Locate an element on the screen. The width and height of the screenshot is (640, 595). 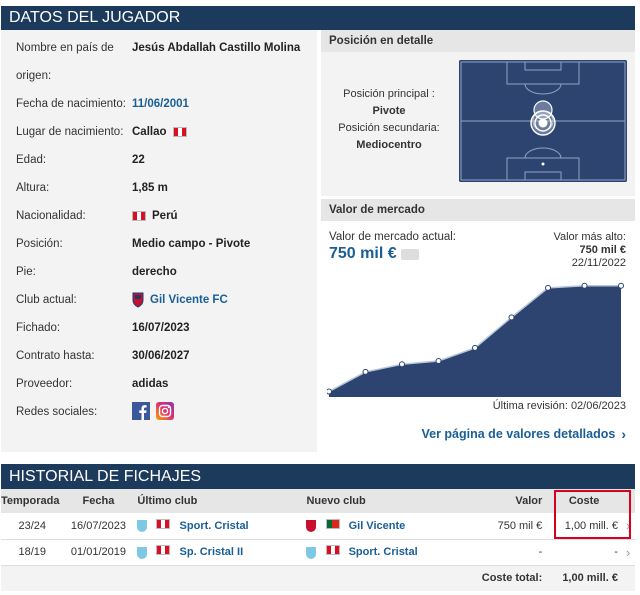
market-value-header: Valor de mercado is located at coordinates (478, 210).